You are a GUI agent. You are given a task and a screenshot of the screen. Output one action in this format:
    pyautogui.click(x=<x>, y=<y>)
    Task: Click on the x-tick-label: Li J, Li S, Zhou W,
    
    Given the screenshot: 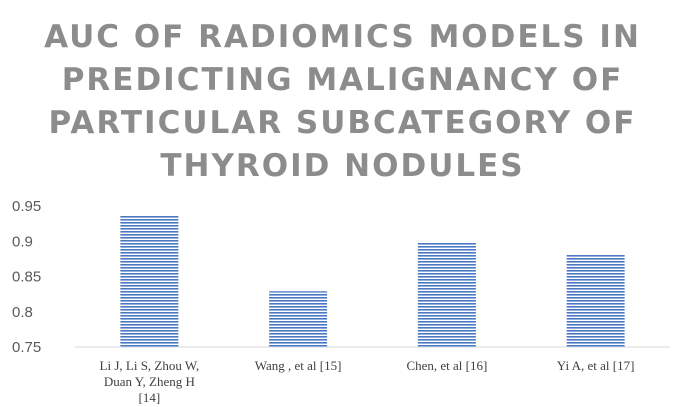 What is the action you would take?
    pyautogui.click(x=150, y=365)
    